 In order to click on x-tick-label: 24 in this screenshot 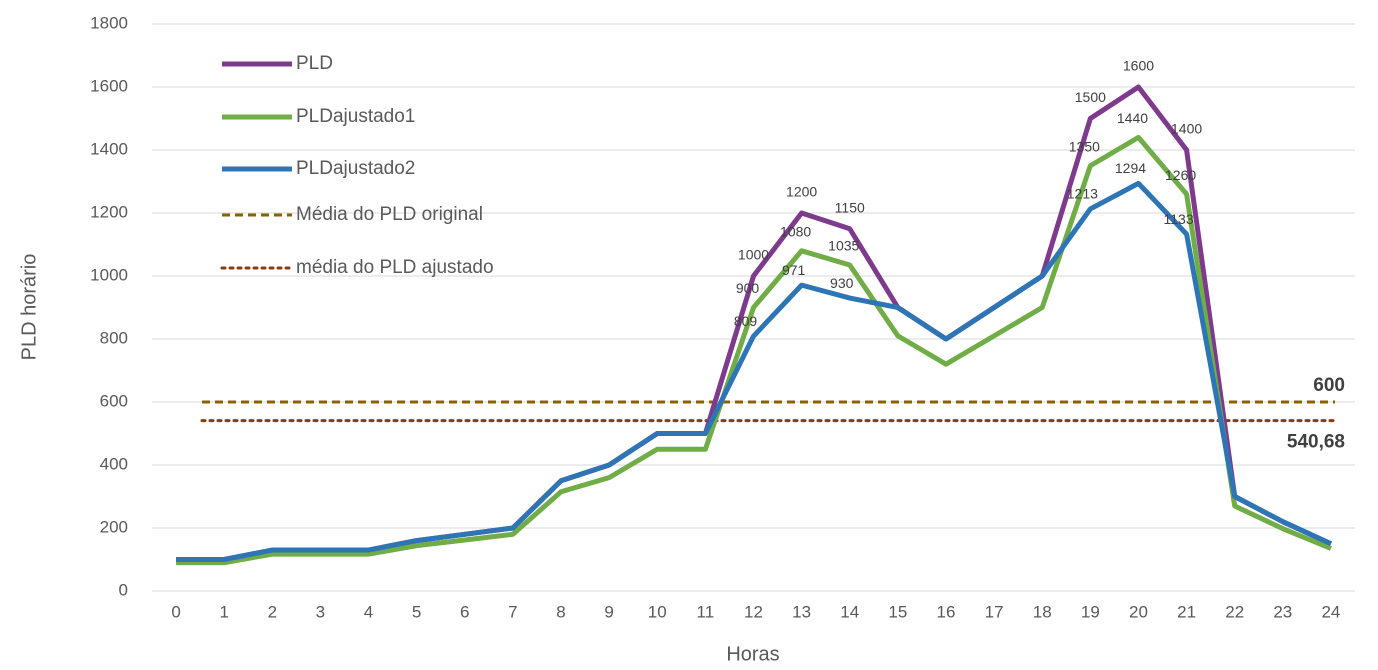, I will do `click(1330, 611)`.